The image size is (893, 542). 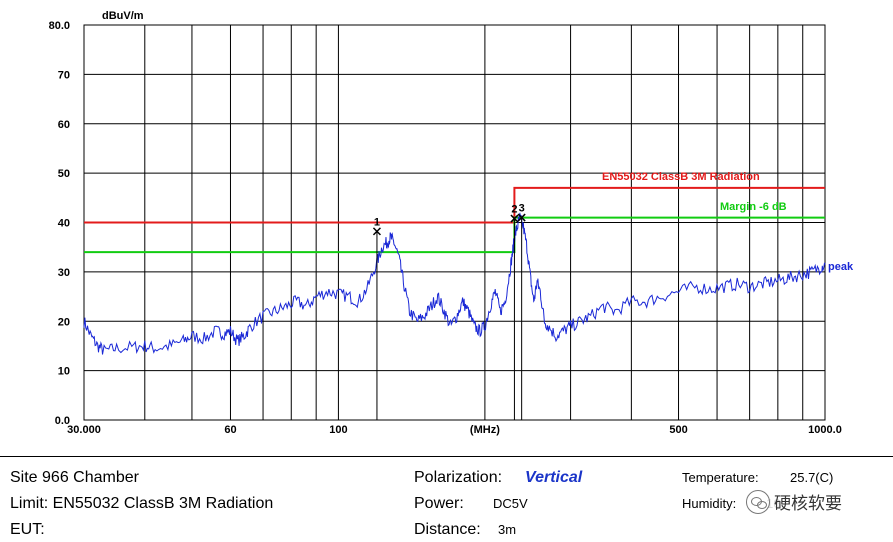 What do you see at coordinates (514, 210) in the screenshot?
I see `marker-label: 2` at bounding box center [514, 210].